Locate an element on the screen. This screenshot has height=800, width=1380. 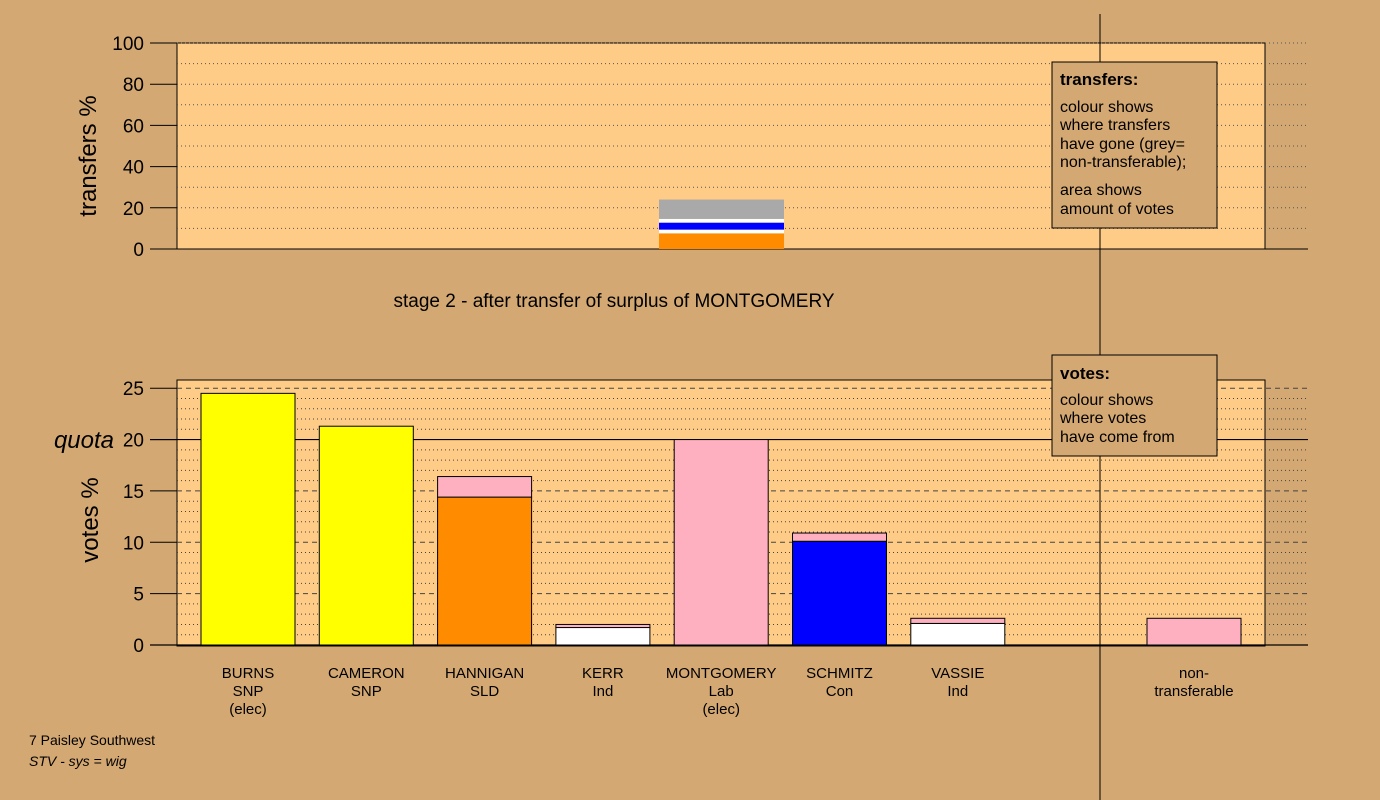
transfers-legend-line: where transfers is located at coordinates (1114, 125).